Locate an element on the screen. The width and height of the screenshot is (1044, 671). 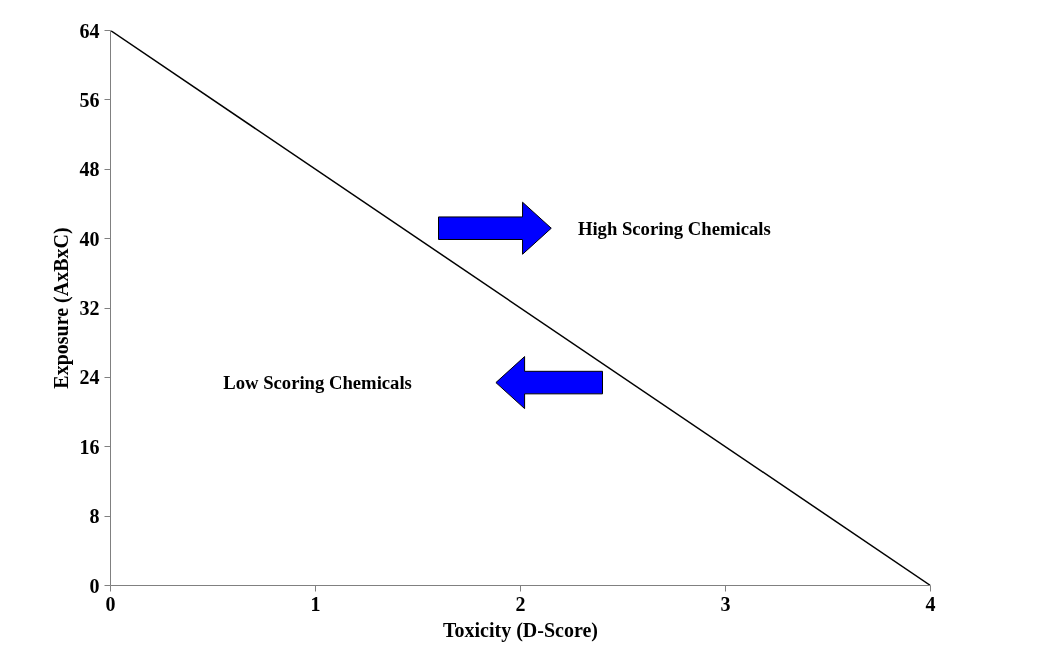
y-tick-label: 40 is located at coordinates (89, 238).